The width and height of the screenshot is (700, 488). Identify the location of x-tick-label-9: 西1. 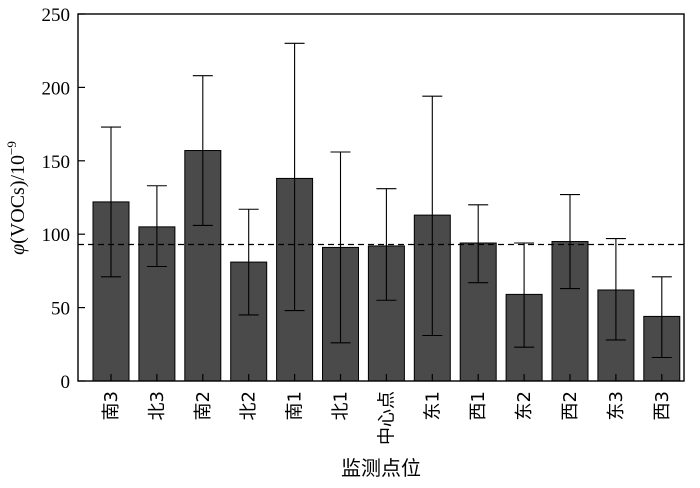
(478, 405).